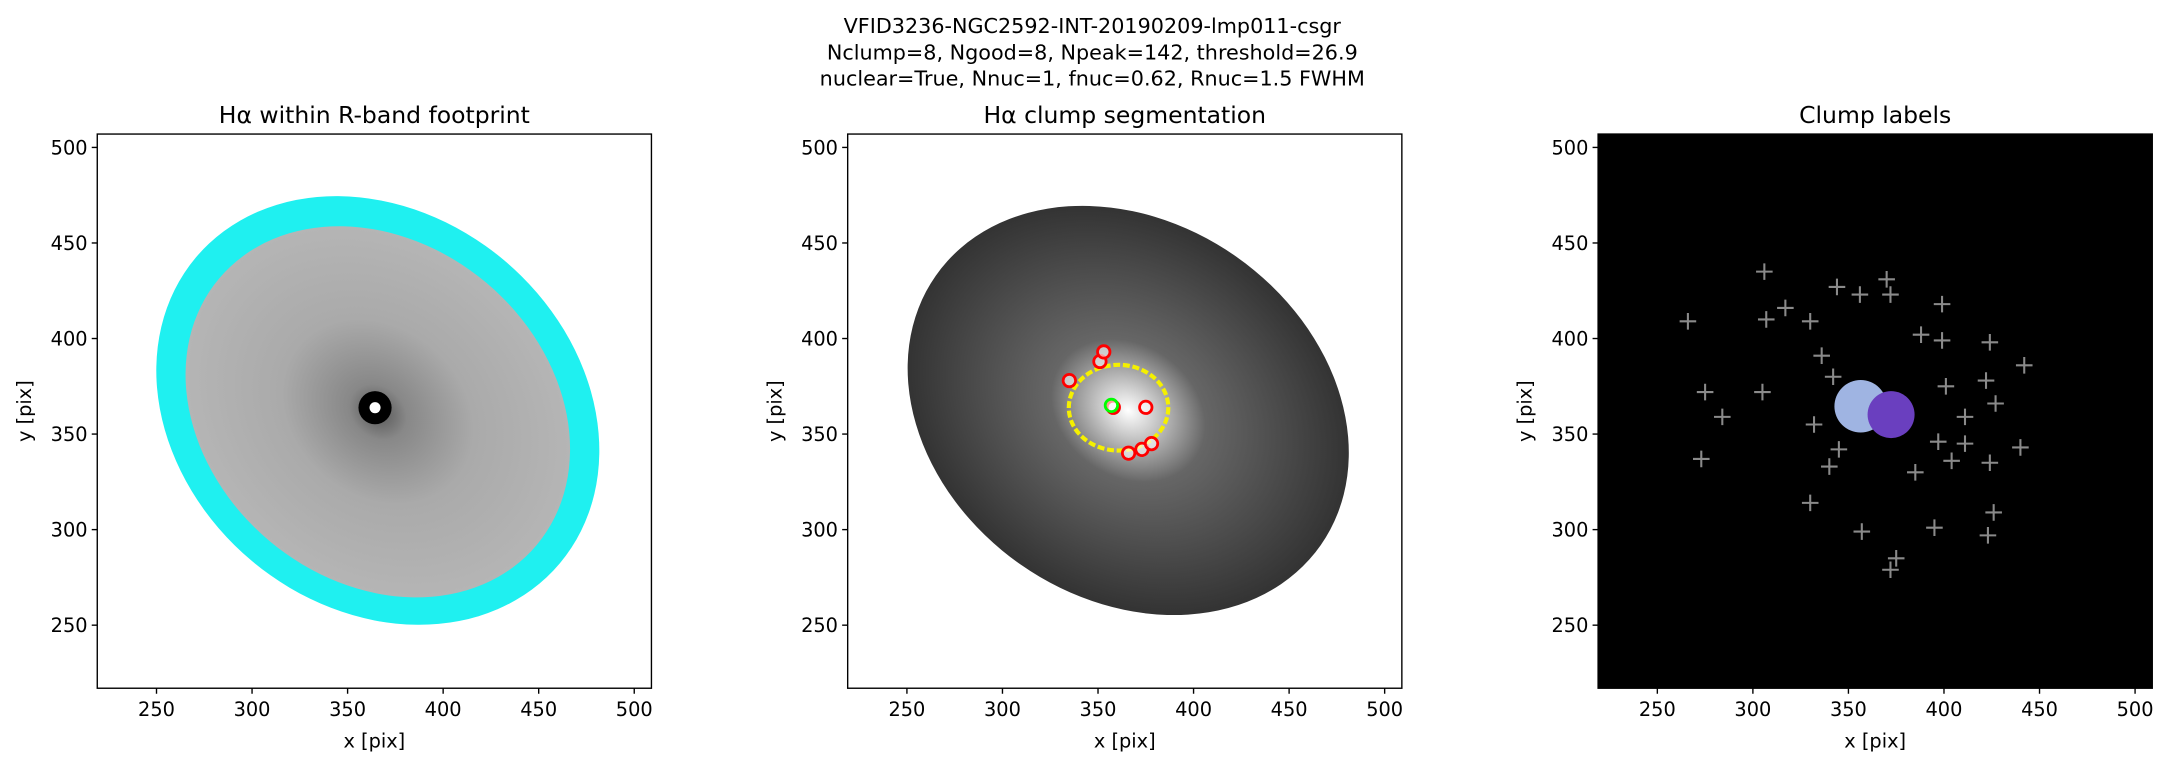  What do you see at coordinates (1124, 115) in the screenshot?
I see `axes-title: Hα clump segmentation` at bounding box center [1124, 115].